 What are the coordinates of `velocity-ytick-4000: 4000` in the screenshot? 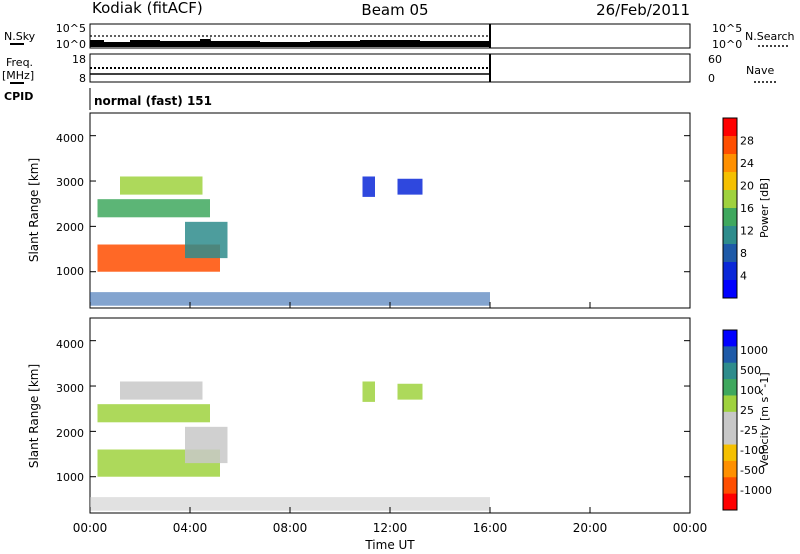 It's located at (70, 344).